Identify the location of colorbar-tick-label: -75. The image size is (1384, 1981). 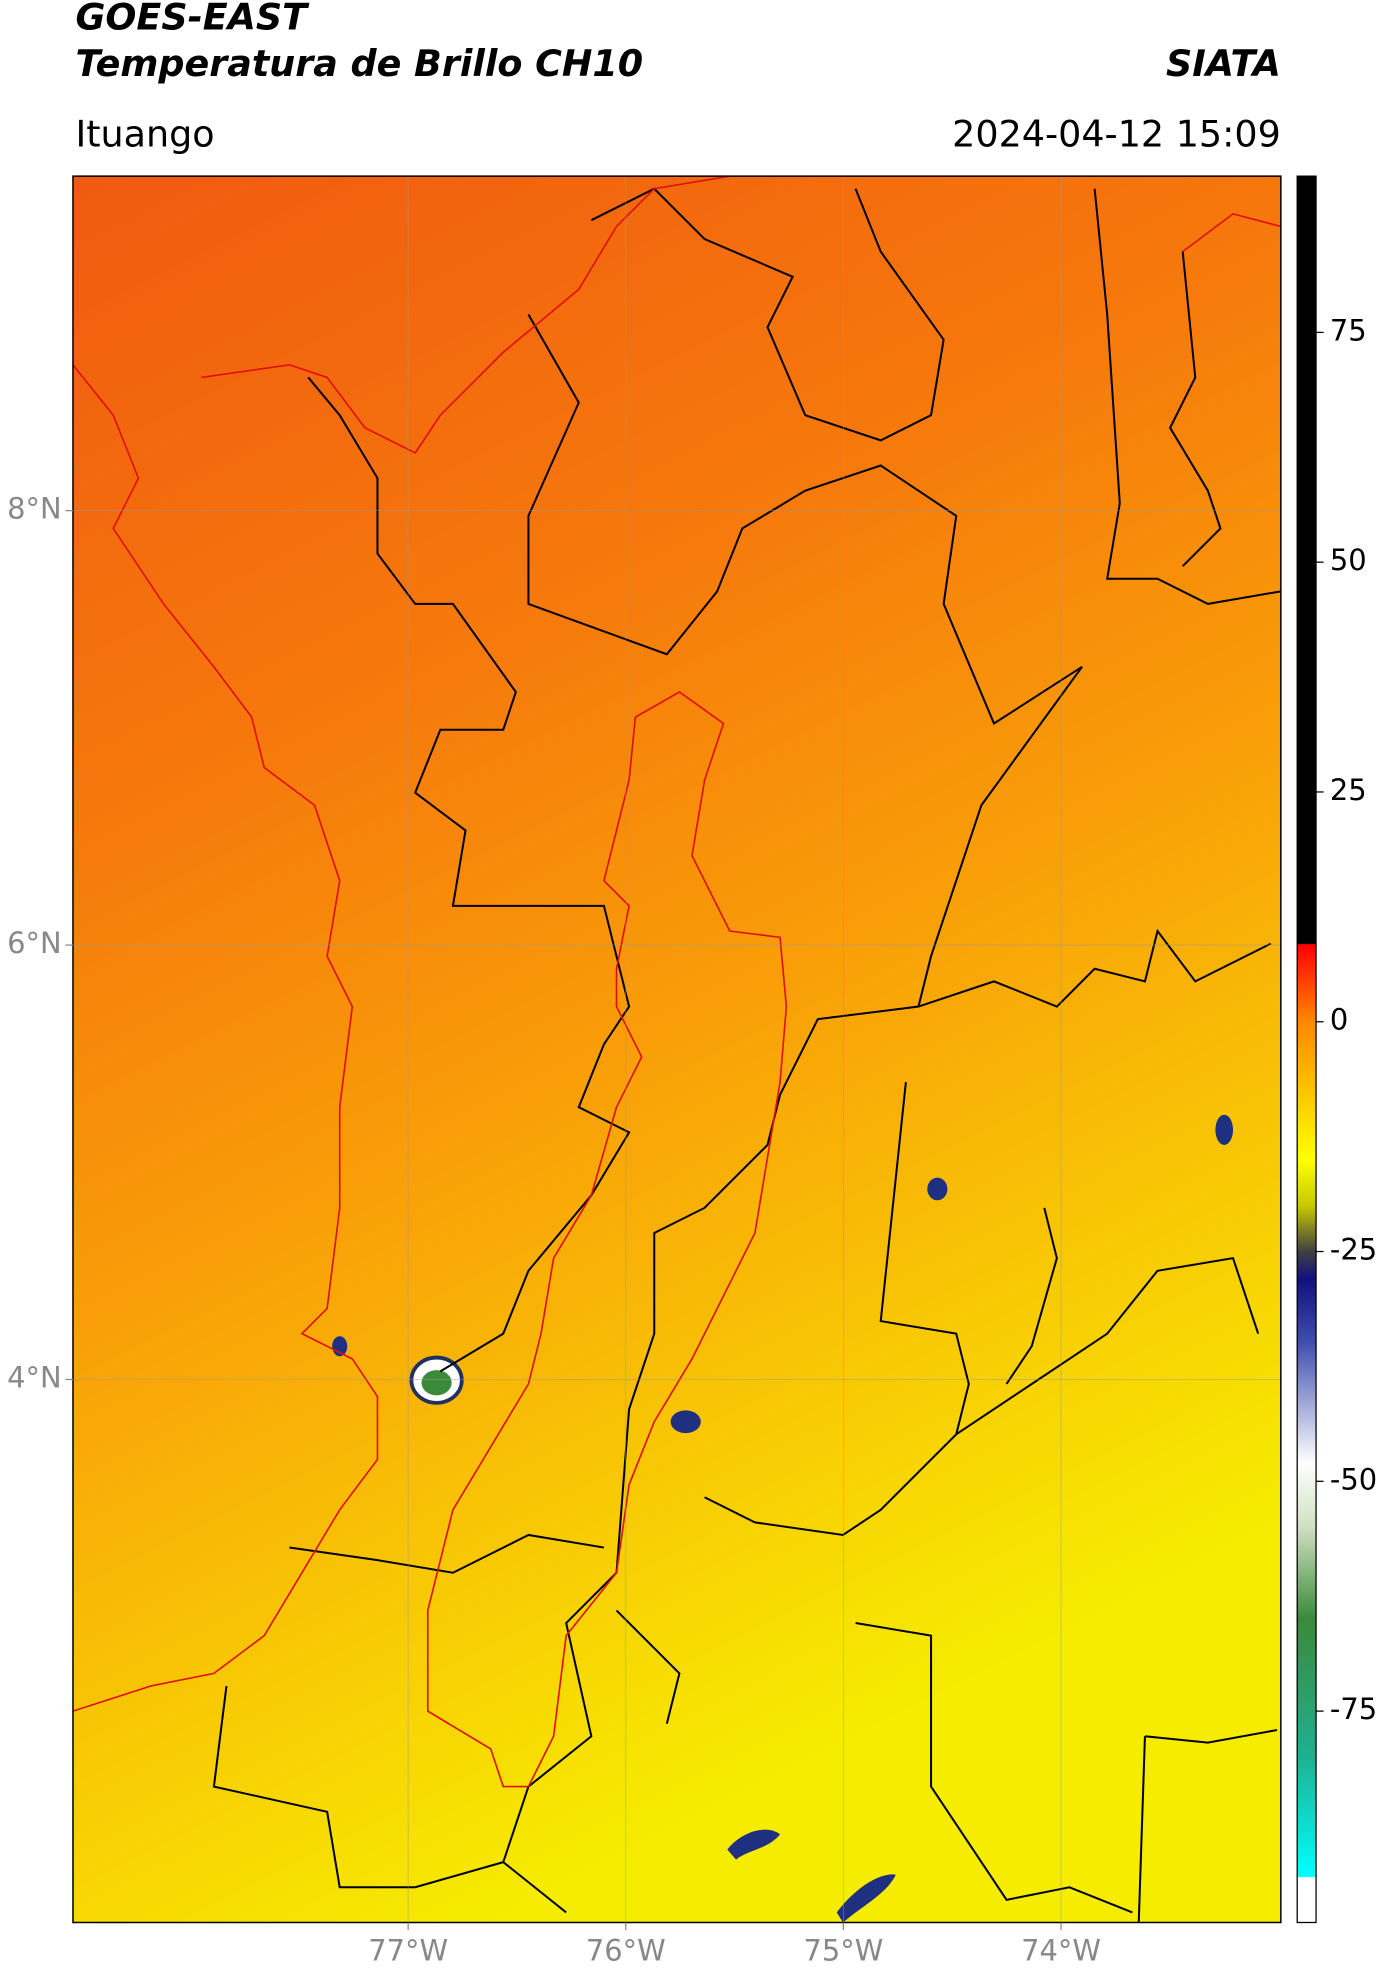
(1353, 1709).